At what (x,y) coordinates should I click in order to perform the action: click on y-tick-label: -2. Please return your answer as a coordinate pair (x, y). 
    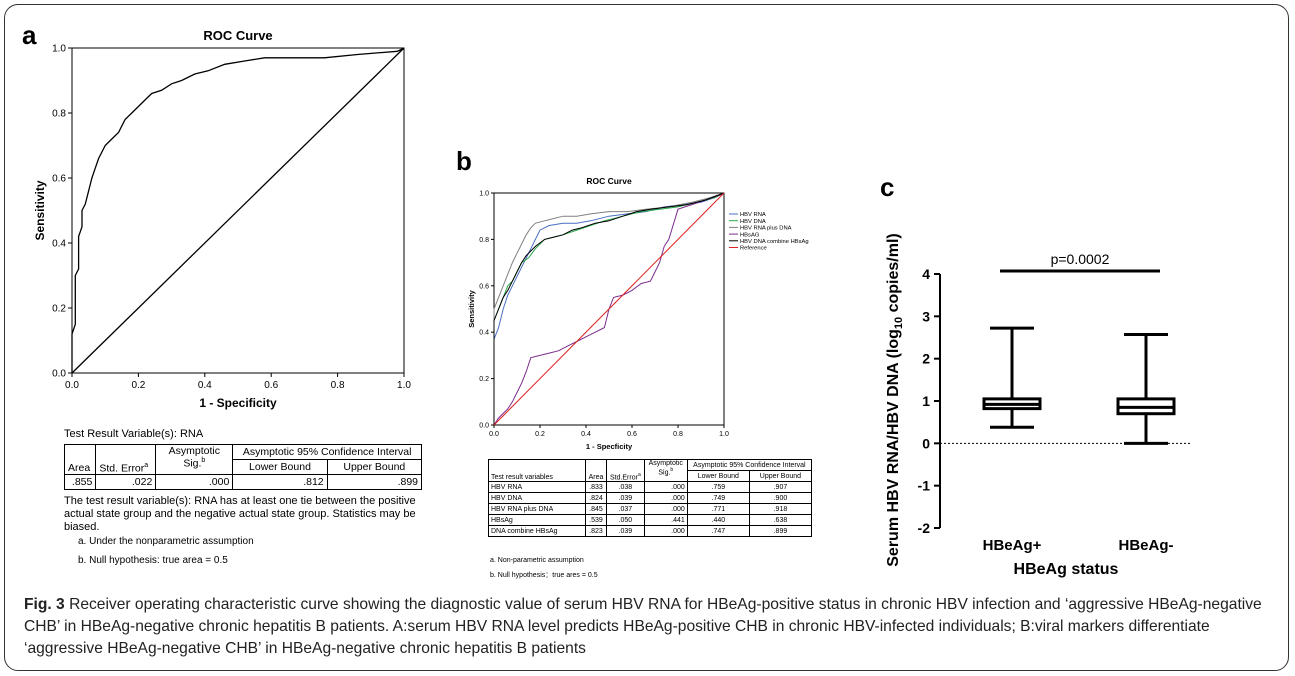
    Looking at the image, I should click on (924, 528).